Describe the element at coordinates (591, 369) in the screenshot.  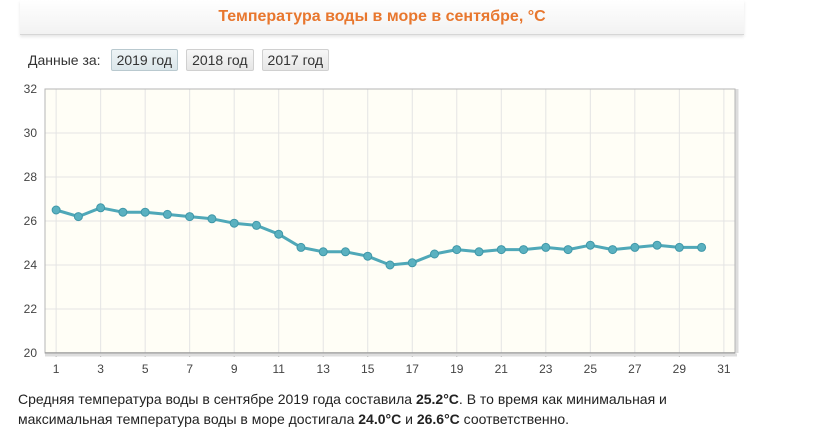
I see `x-tick-label: 25` at that location.